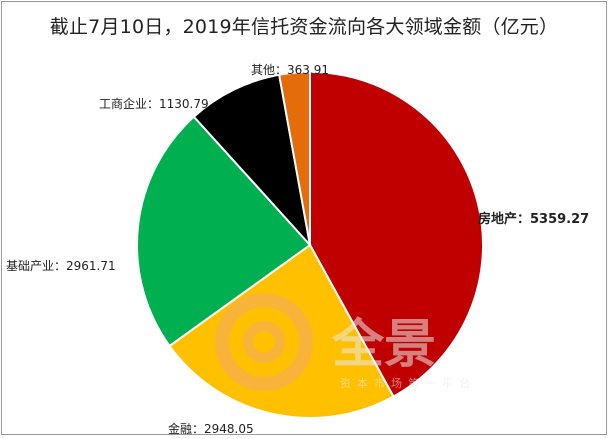 The width and height of the screenshot is (610, 439). I want to click on pie-label-房地产: 房地产：5359.27, so click(533, 219).